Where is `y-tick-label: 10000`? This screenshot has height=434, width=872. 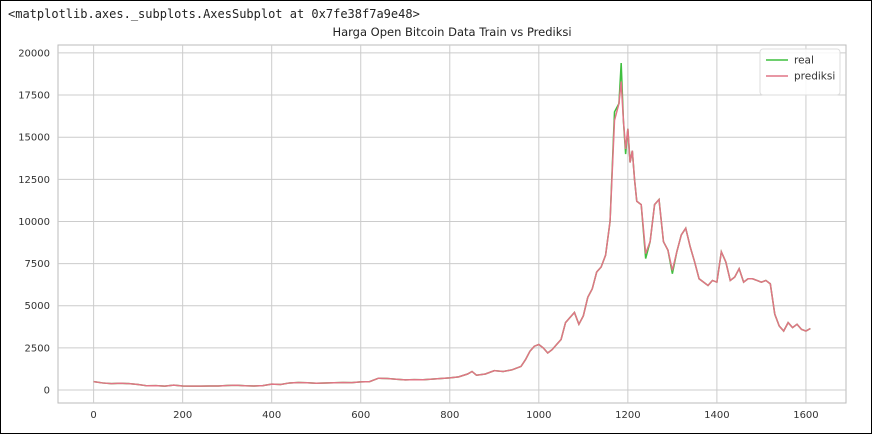
y-tick-label: 10000 is located at coordinates (34, 222).